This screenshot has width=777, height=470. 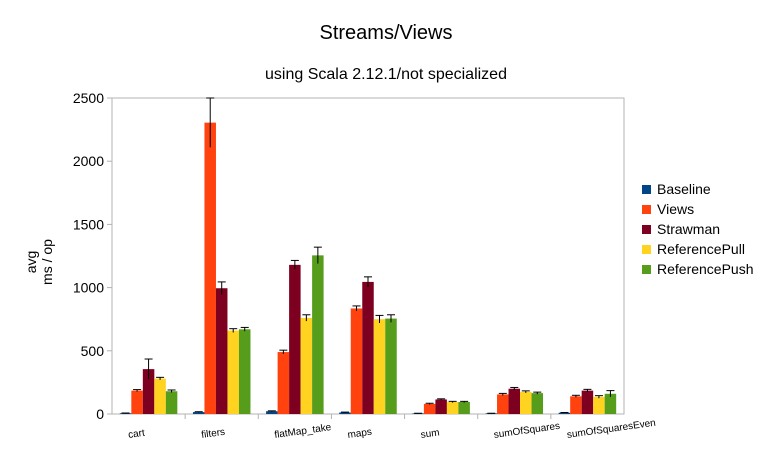 I want to click on bar-views-sumofsquares, so click(x=503, y=404).